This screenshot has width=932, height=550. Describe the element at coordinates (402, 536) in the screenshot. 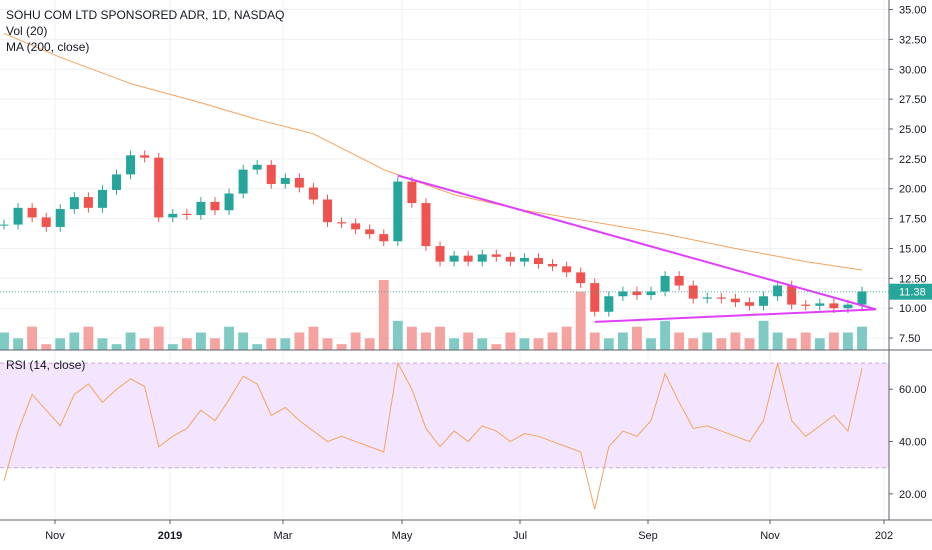

I see `time-tick-label: May` at that location.